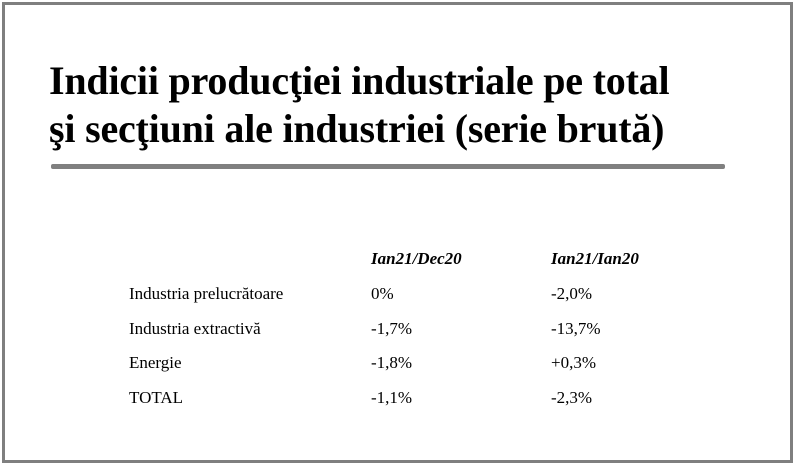  Describe the element at coordinates (392, 397) in the screenshot. I see `row-mom-value: -1,1%` at that location.